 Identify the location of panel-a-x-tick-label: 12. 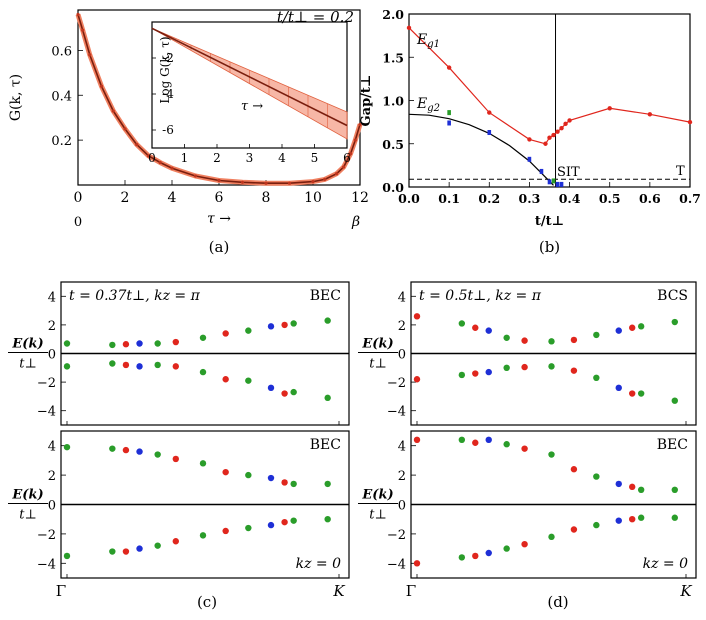
(360, 198).